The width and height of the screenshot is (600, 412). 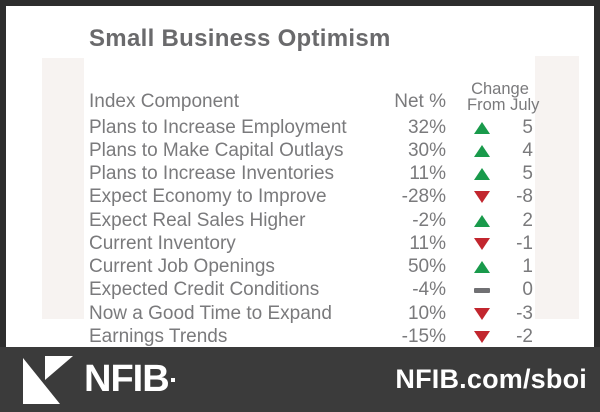 I want to click on no-change-icon, so click(x=482, y=290).